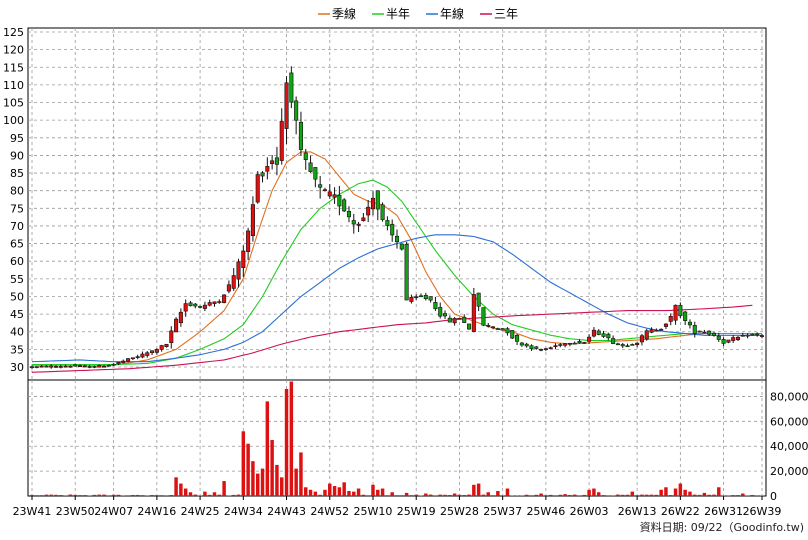 This screenshot has width=808, height=540. What do you see at coordinates (416, 511) in the screenshot?
I see `x-tick-label-9: 25W19` at bounding box center [416, 511].